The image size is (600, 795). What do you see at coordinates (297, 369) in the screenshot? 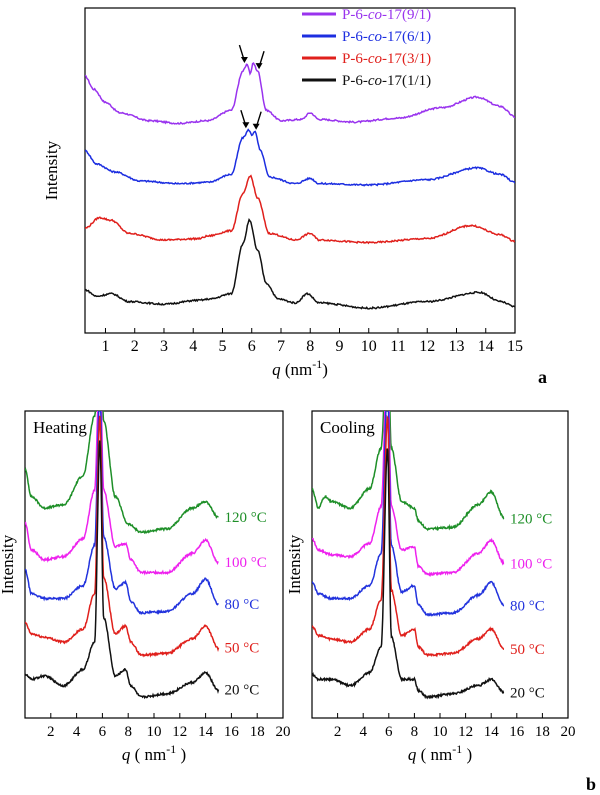
I see `x-axis-label-unit: (nm` at bounding box center [297, 369].